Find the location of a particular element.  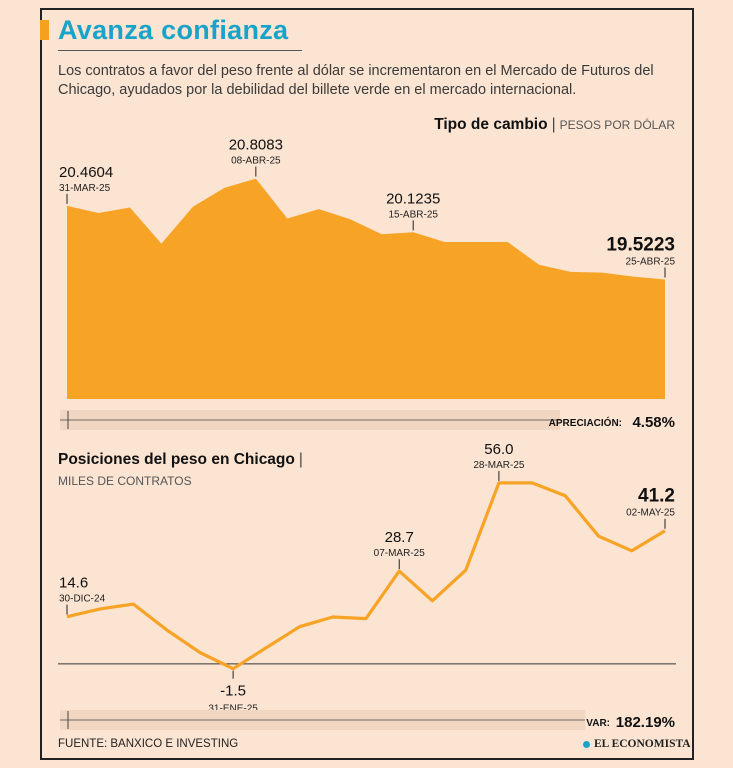

variation-value: 182.19% is located at coordinates (645, 722).